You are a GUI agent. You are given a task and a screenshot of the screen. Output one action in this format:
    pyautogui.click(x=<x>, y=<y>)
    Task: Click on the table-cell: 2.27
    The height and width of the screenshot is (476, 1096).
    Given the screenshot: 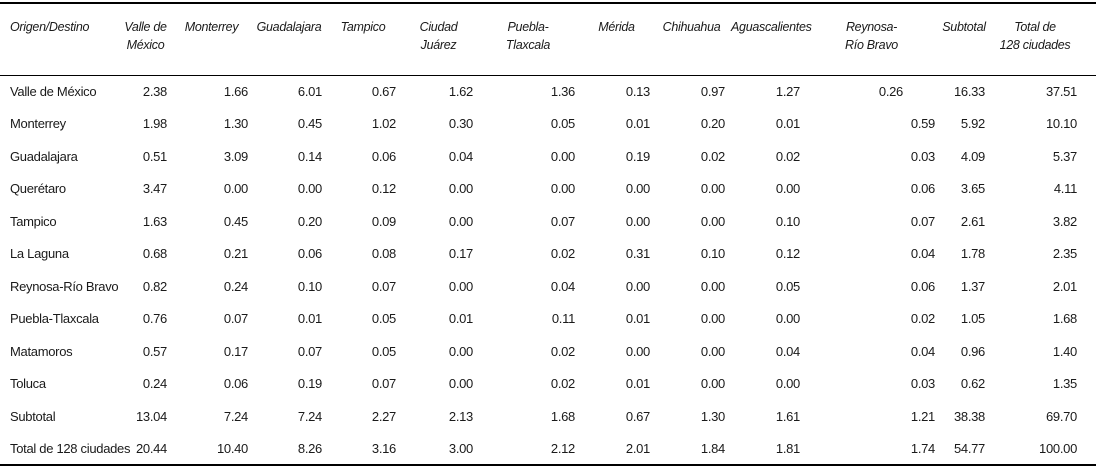 What is the action you would take?
    pyautogui.click(x=383, y=416)
    